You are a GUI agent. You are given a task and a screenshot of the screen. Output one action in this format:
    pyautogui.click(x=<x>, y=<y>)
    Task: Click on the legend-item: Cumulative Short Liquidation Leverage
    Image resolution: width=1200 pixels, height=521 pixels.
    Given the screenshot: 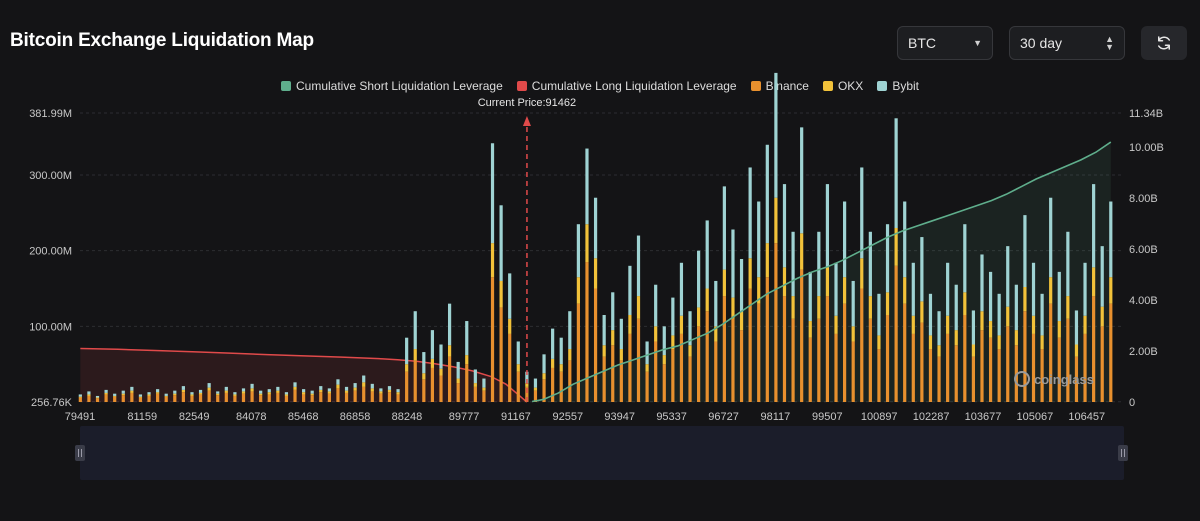 What is the action you would take?
    pyautogui.click(x=391, y=86)
    